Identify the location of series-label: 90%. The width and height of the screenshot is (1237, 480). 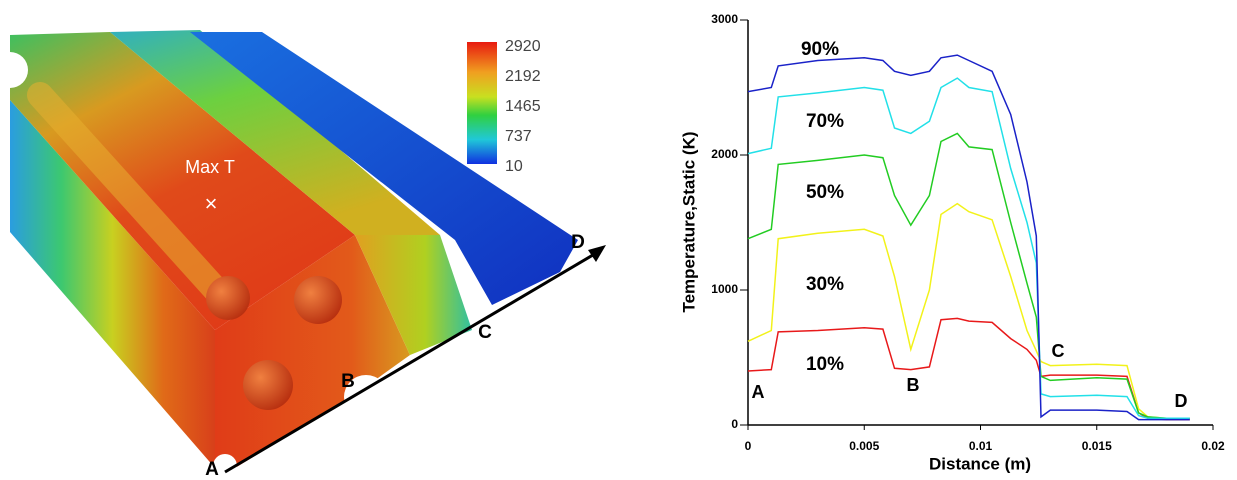
(820, 49).